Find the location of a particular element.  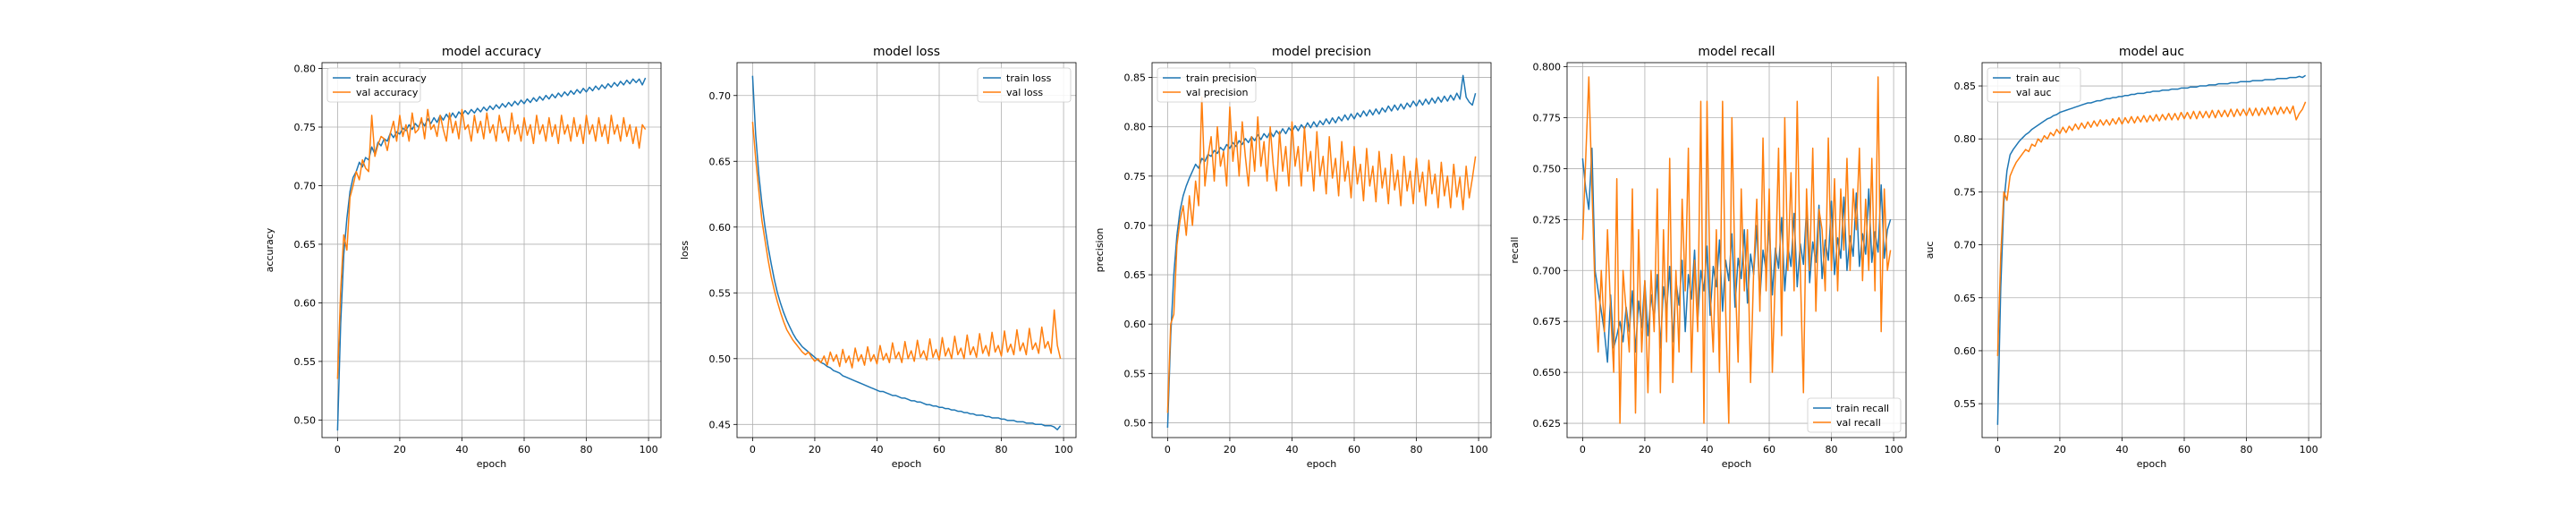

y-axis-label: loss is located at coordinates (685, 250).